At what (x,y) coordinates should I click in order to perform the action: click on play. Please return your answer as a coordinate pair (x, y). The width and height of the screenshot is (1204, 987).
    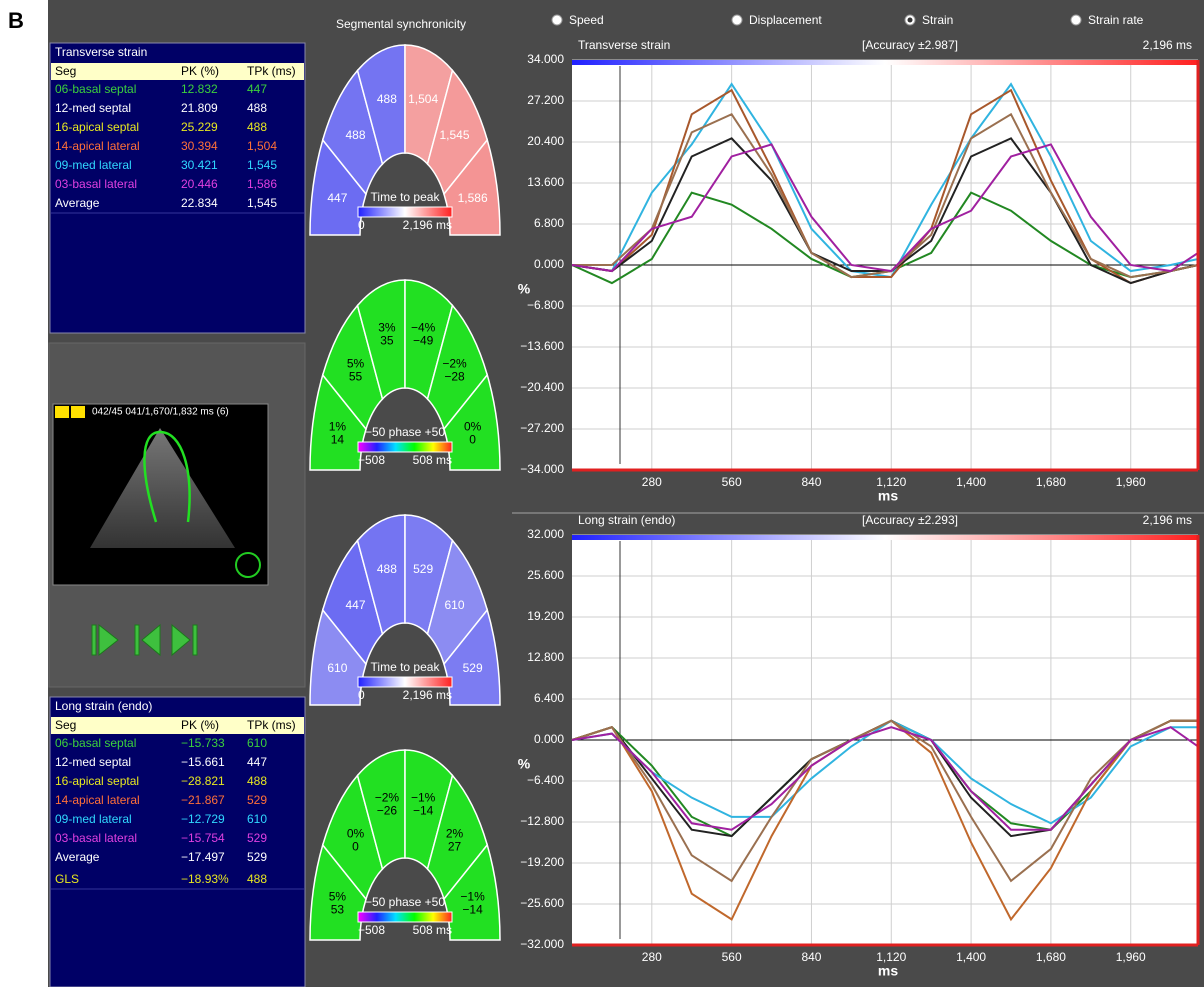
    Looking at the image, I should click on (108, 640).